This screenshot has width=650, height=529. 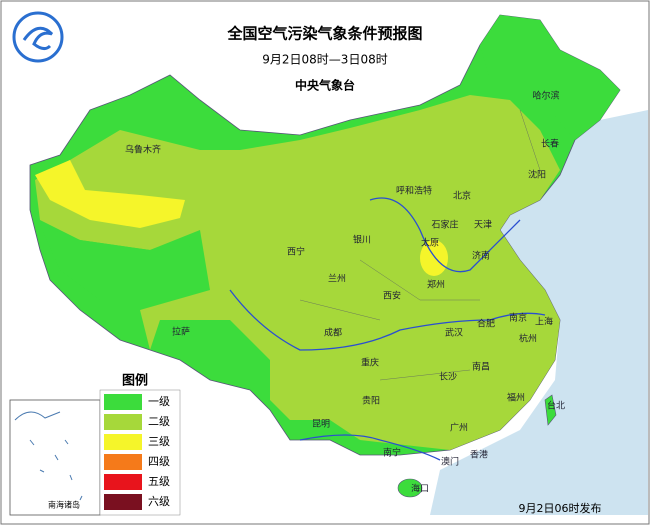 I want to click on city-label: 成都, so click(x=333, y=333).